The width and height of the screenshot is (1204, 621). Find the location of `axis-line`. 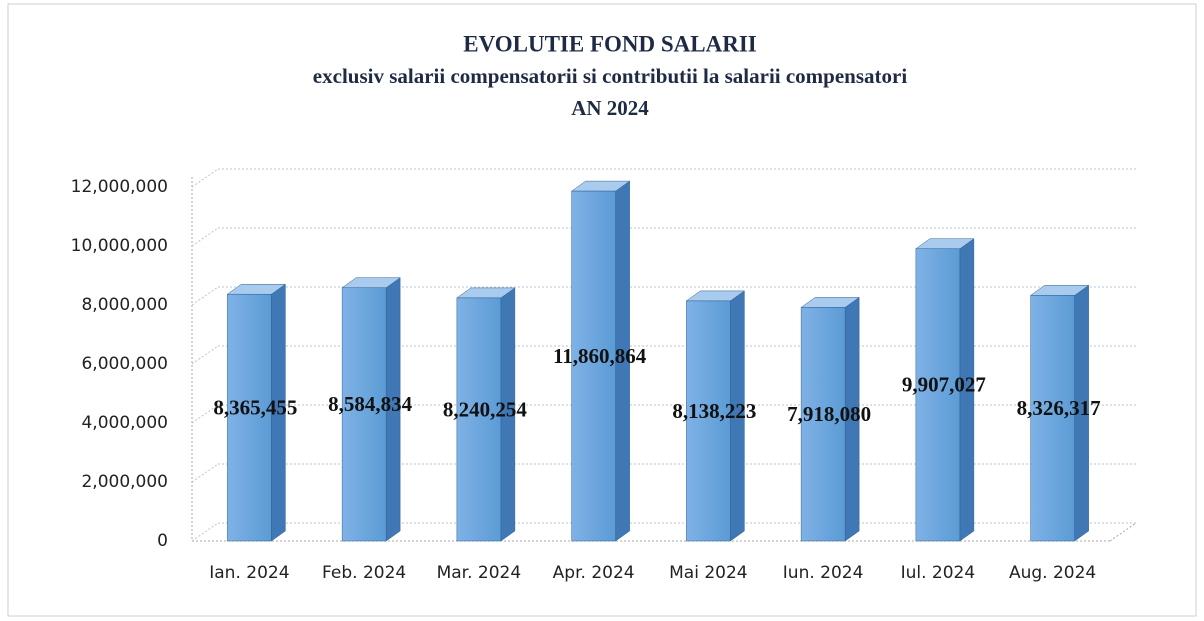

axis-line is located at coordinates (1123, 532).